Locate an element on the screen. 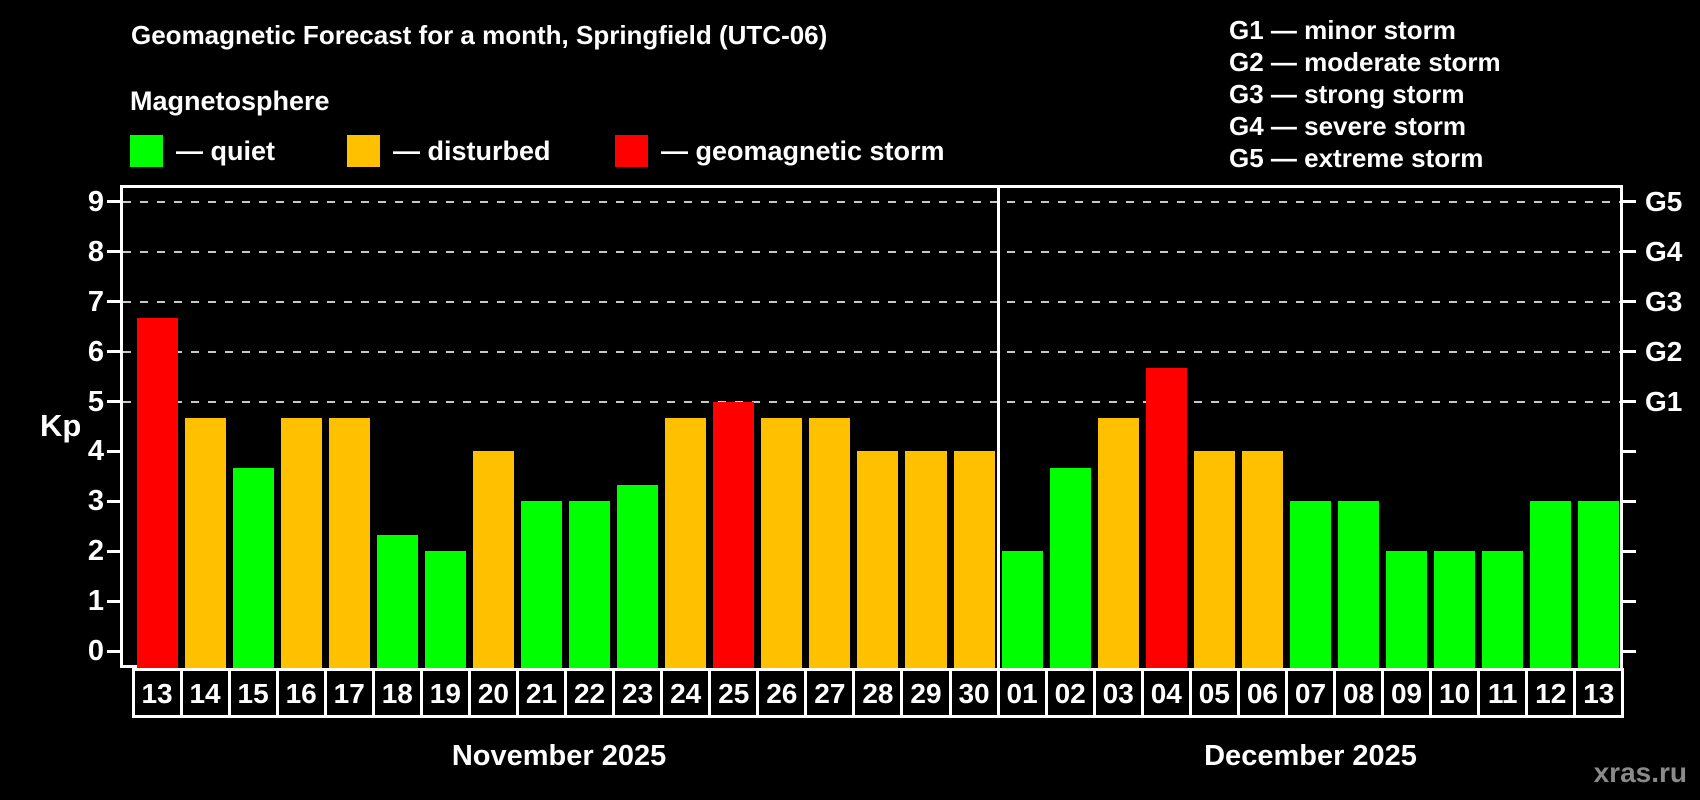 The height and width of the screenshot is (800, 1700). storm-legend-label: — geomagnetic storm is located at coordinates (803, 151).